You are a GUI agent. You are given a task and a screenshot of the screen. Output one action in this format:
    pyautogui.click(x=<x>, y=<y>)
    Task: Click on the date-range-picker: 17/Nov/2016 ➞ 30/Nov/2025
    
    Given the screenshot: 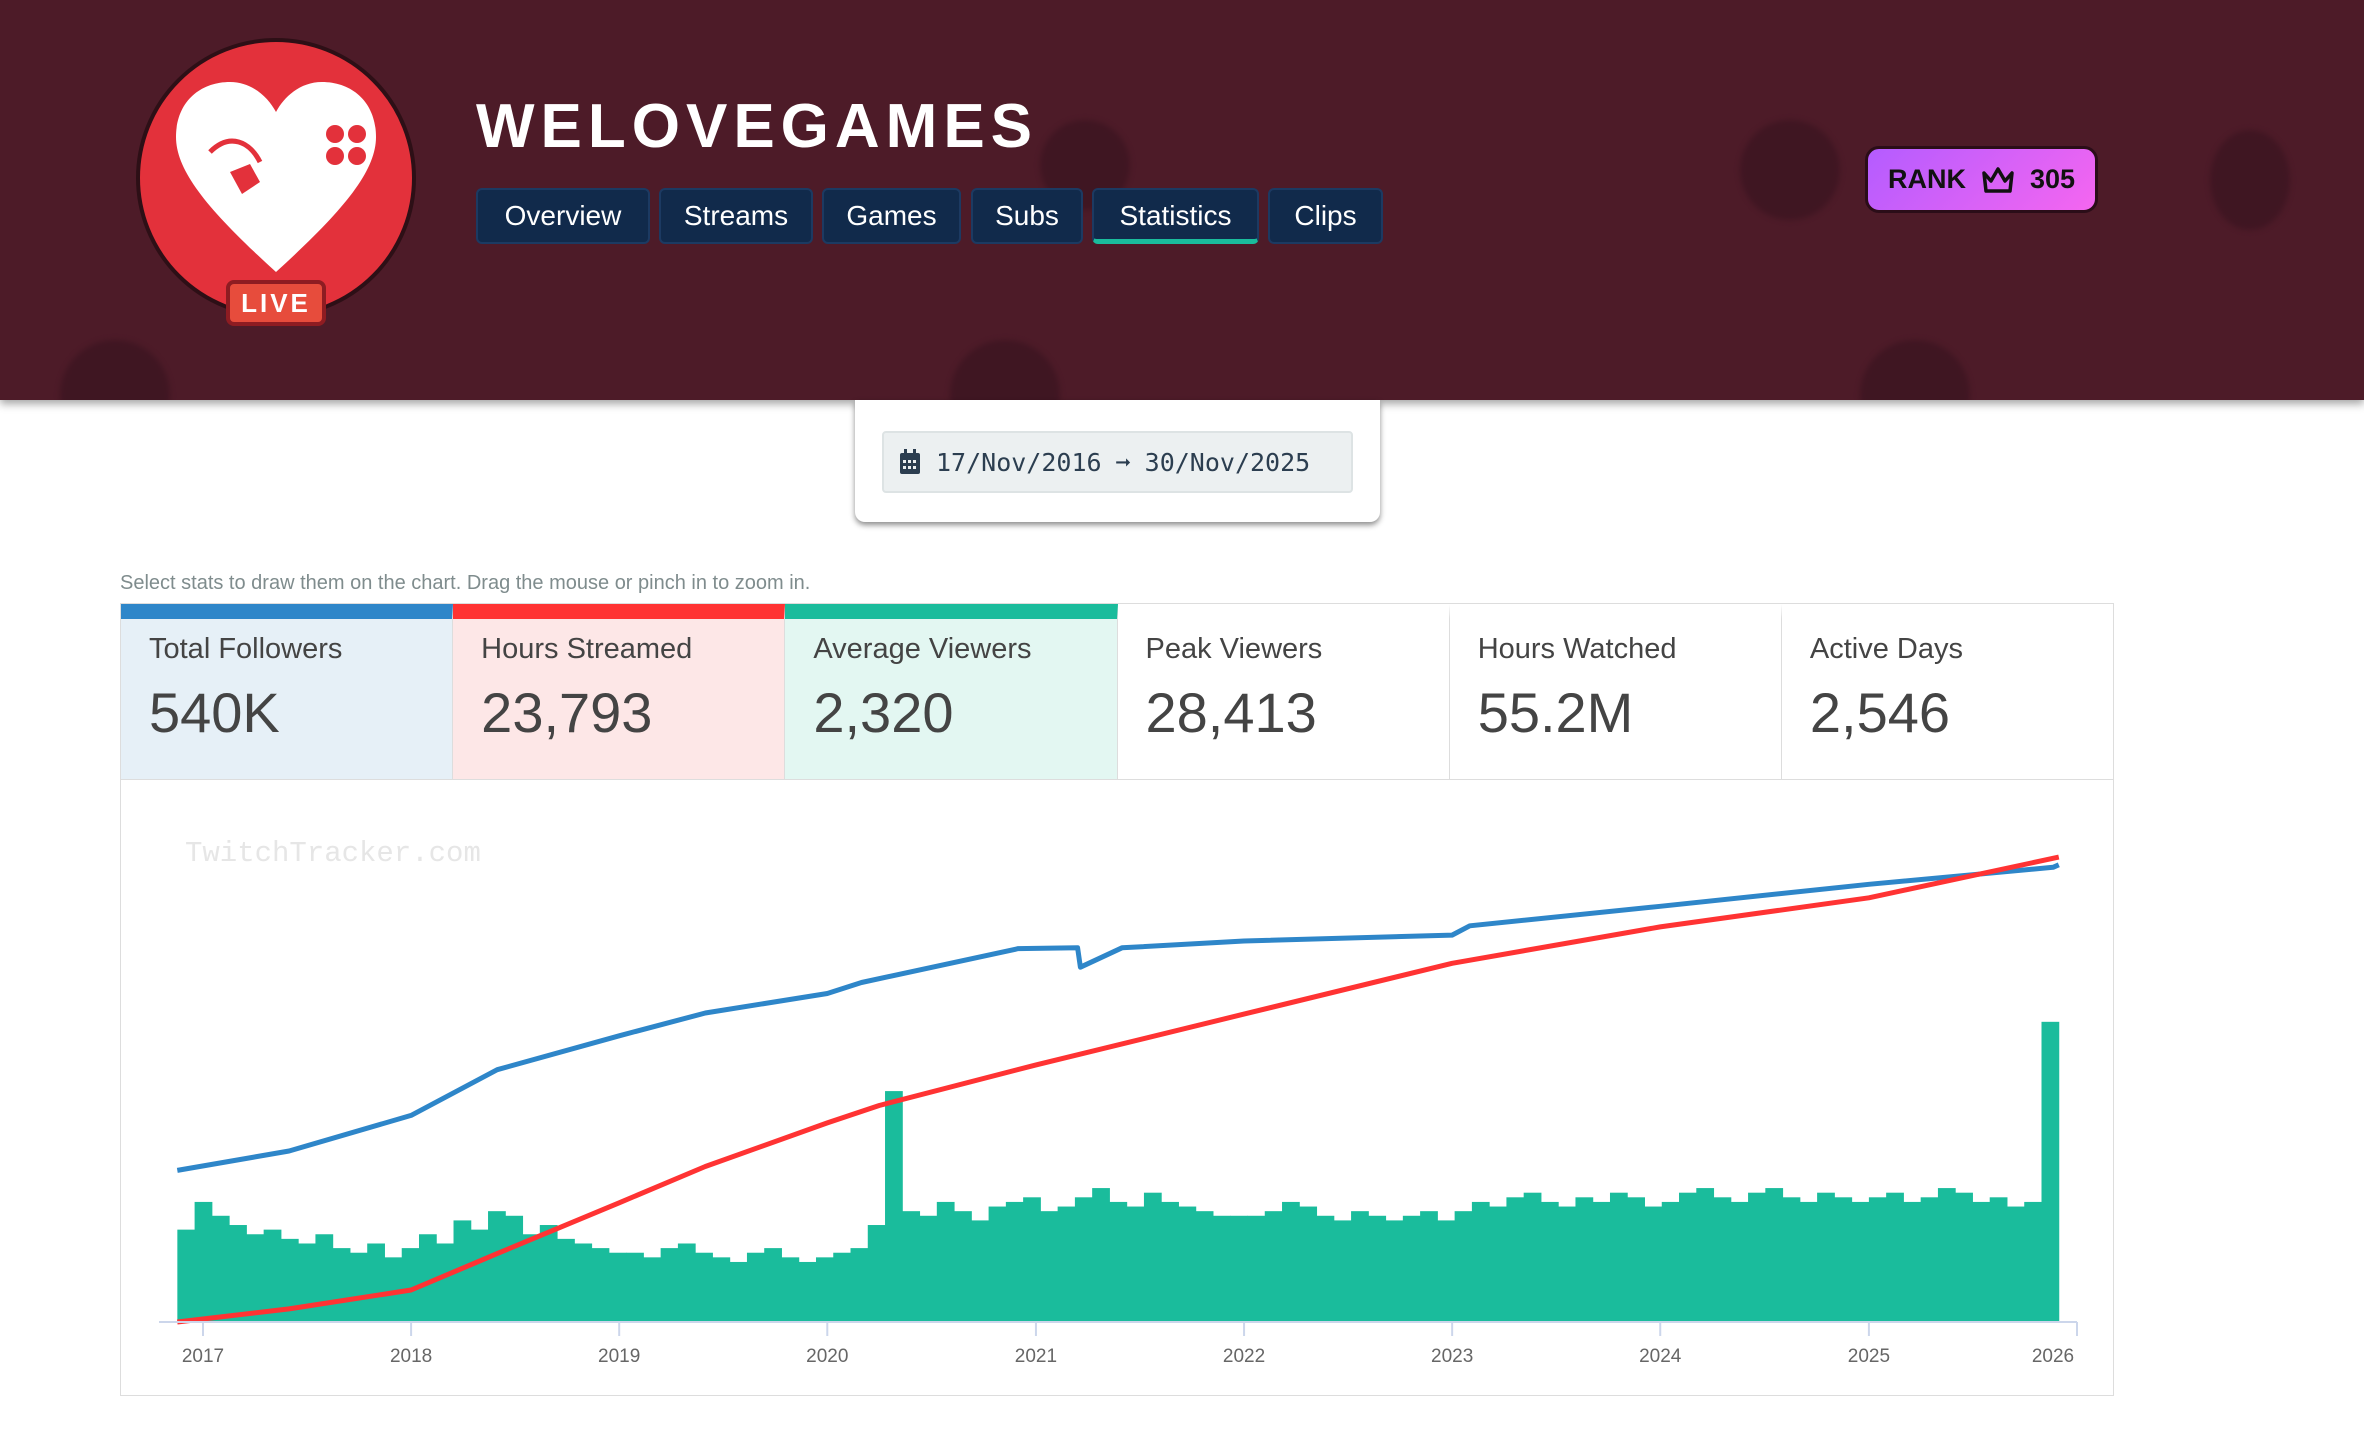 What is the action you would take?
    pyautogui.click(x=1117, y=462)
    